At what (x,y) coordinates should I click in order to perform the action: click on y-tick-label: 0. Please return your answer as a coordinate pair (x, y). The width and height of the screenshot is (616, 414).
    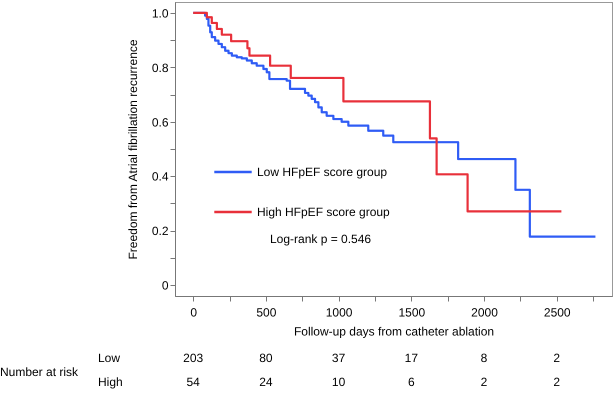
    Looking at the image, I should click on (165, 285).